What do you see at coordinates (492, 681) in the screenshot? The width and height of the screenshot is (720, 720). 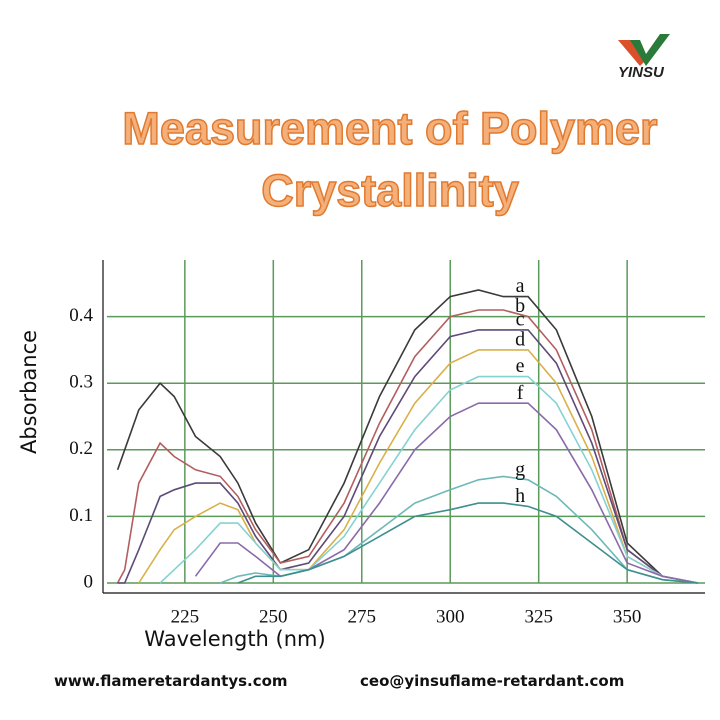 I see `email: ceo@yinsuflame-retardant.com` at bounding box center [492, 681].